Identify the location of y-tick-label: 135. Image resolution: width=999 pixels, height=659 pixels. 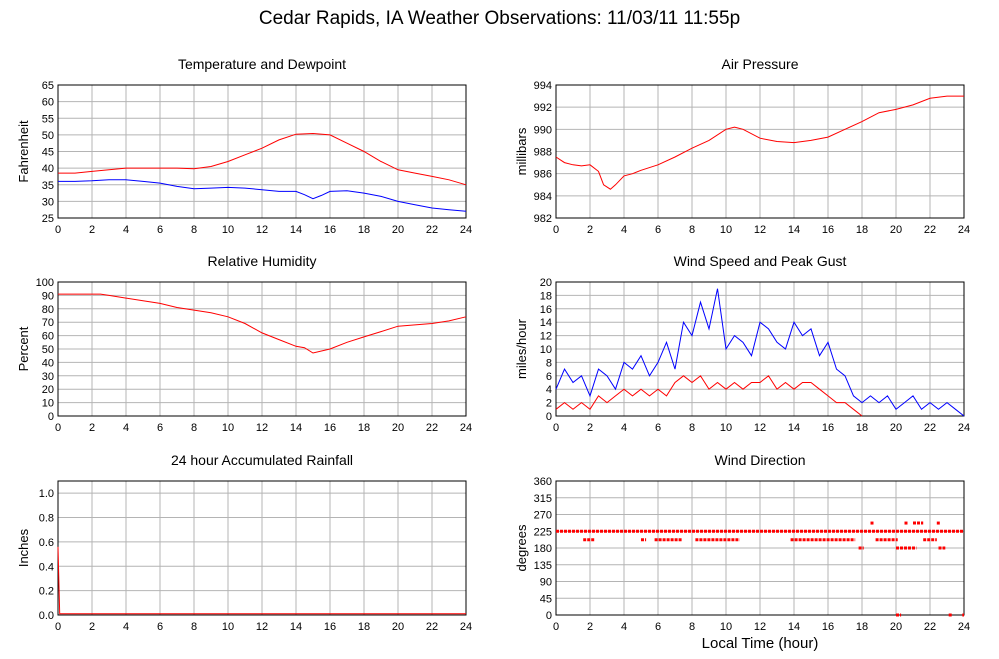
(543, 566).